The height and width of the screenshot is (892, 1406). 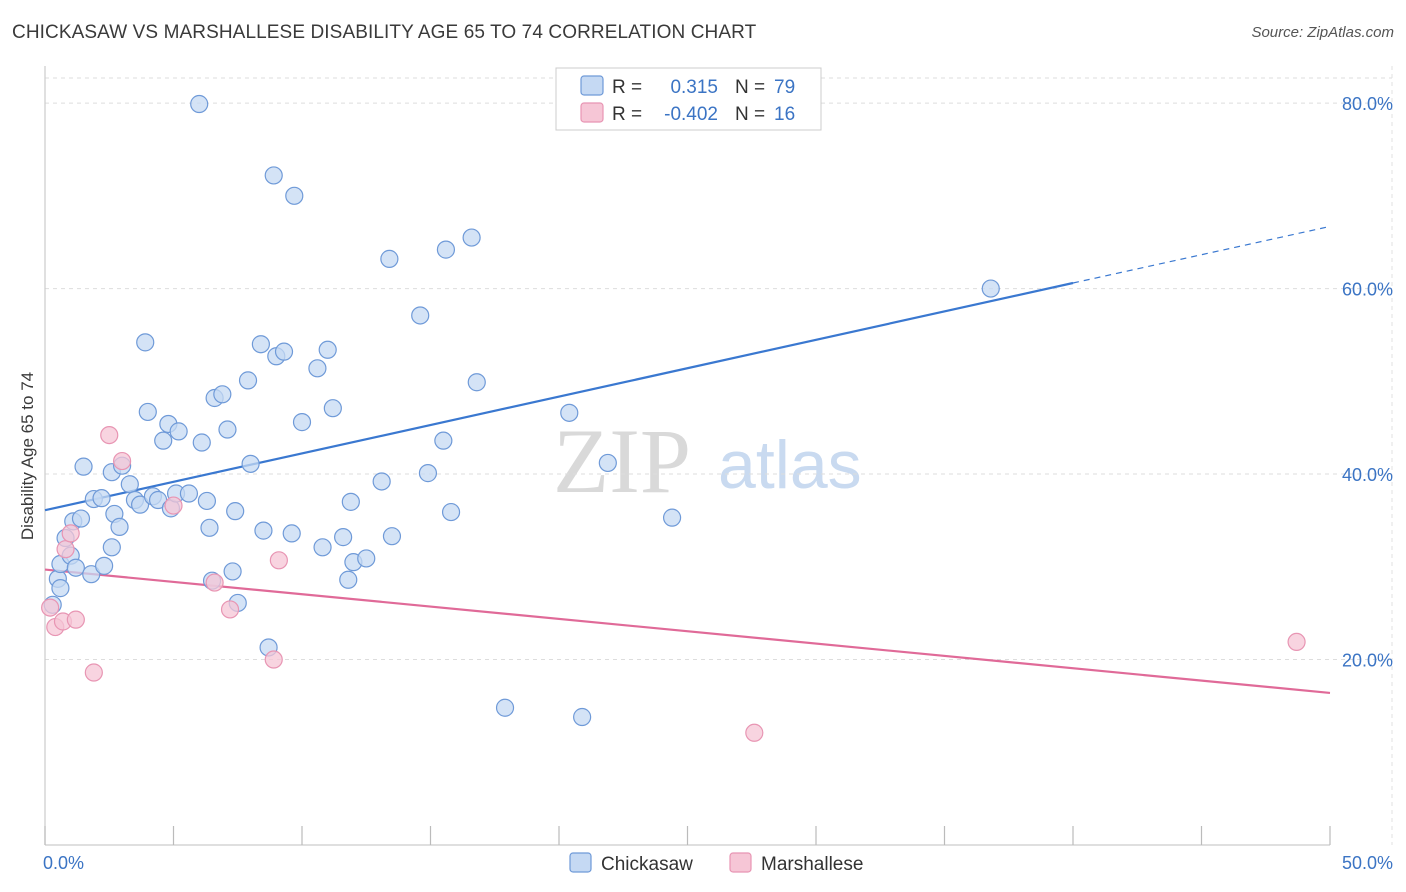 What do you see at coordinates (790, 465) in the screenshot?
I see `watermark-atlas: atlas` at bounding box center [790, 465].